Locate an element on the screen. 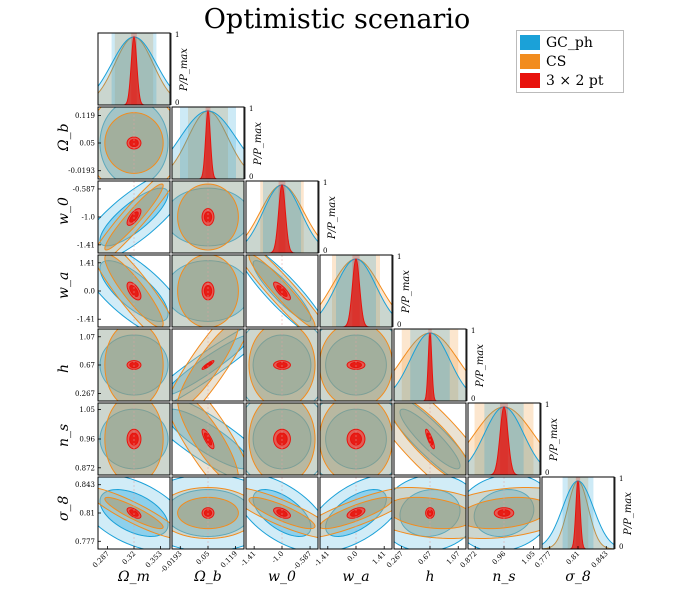  panel-6-3: -1.41 0.0 1.41w_a is located at coordinates (353, 530).